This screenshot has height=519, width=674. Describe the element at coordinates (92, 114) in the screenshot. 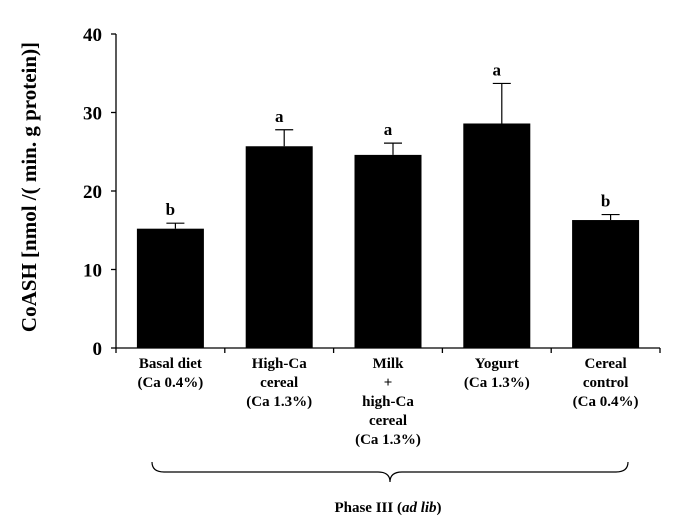

I see `y-tick-label: 30` at that location.